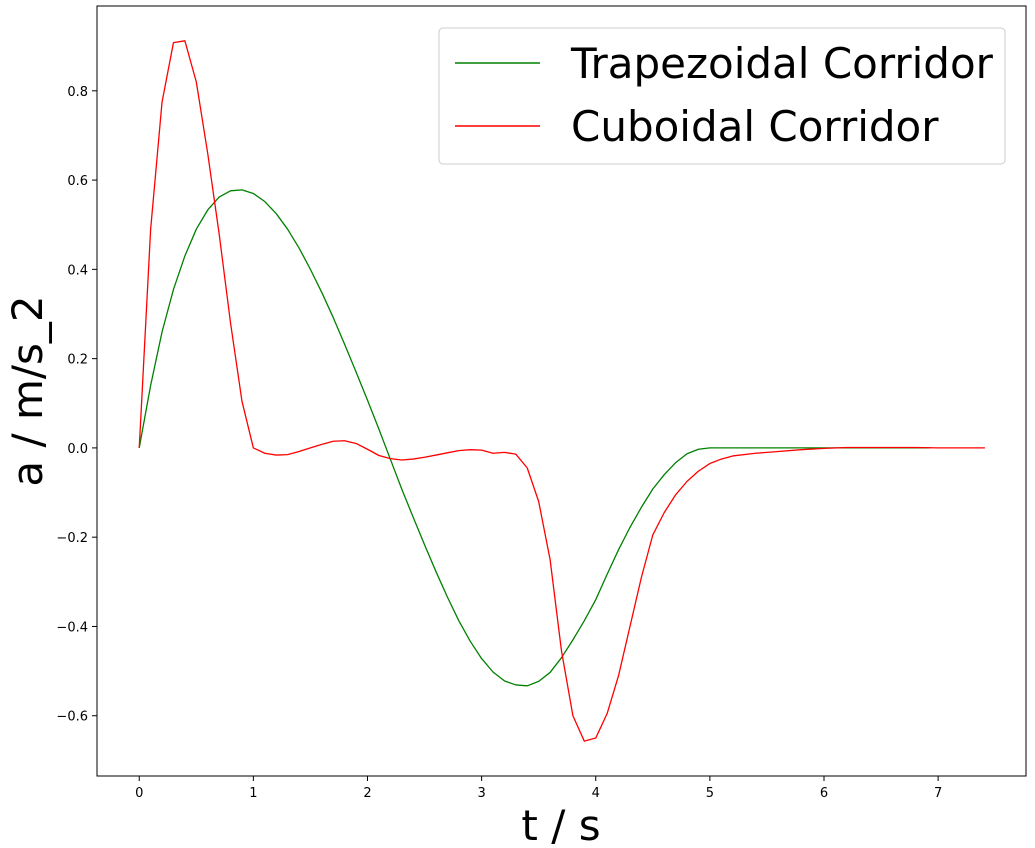  What do you see at coordinates (27, 390) in the screenshot?
I see `y-axis-title: a / m/s_2` at bounding box center [27, 390].